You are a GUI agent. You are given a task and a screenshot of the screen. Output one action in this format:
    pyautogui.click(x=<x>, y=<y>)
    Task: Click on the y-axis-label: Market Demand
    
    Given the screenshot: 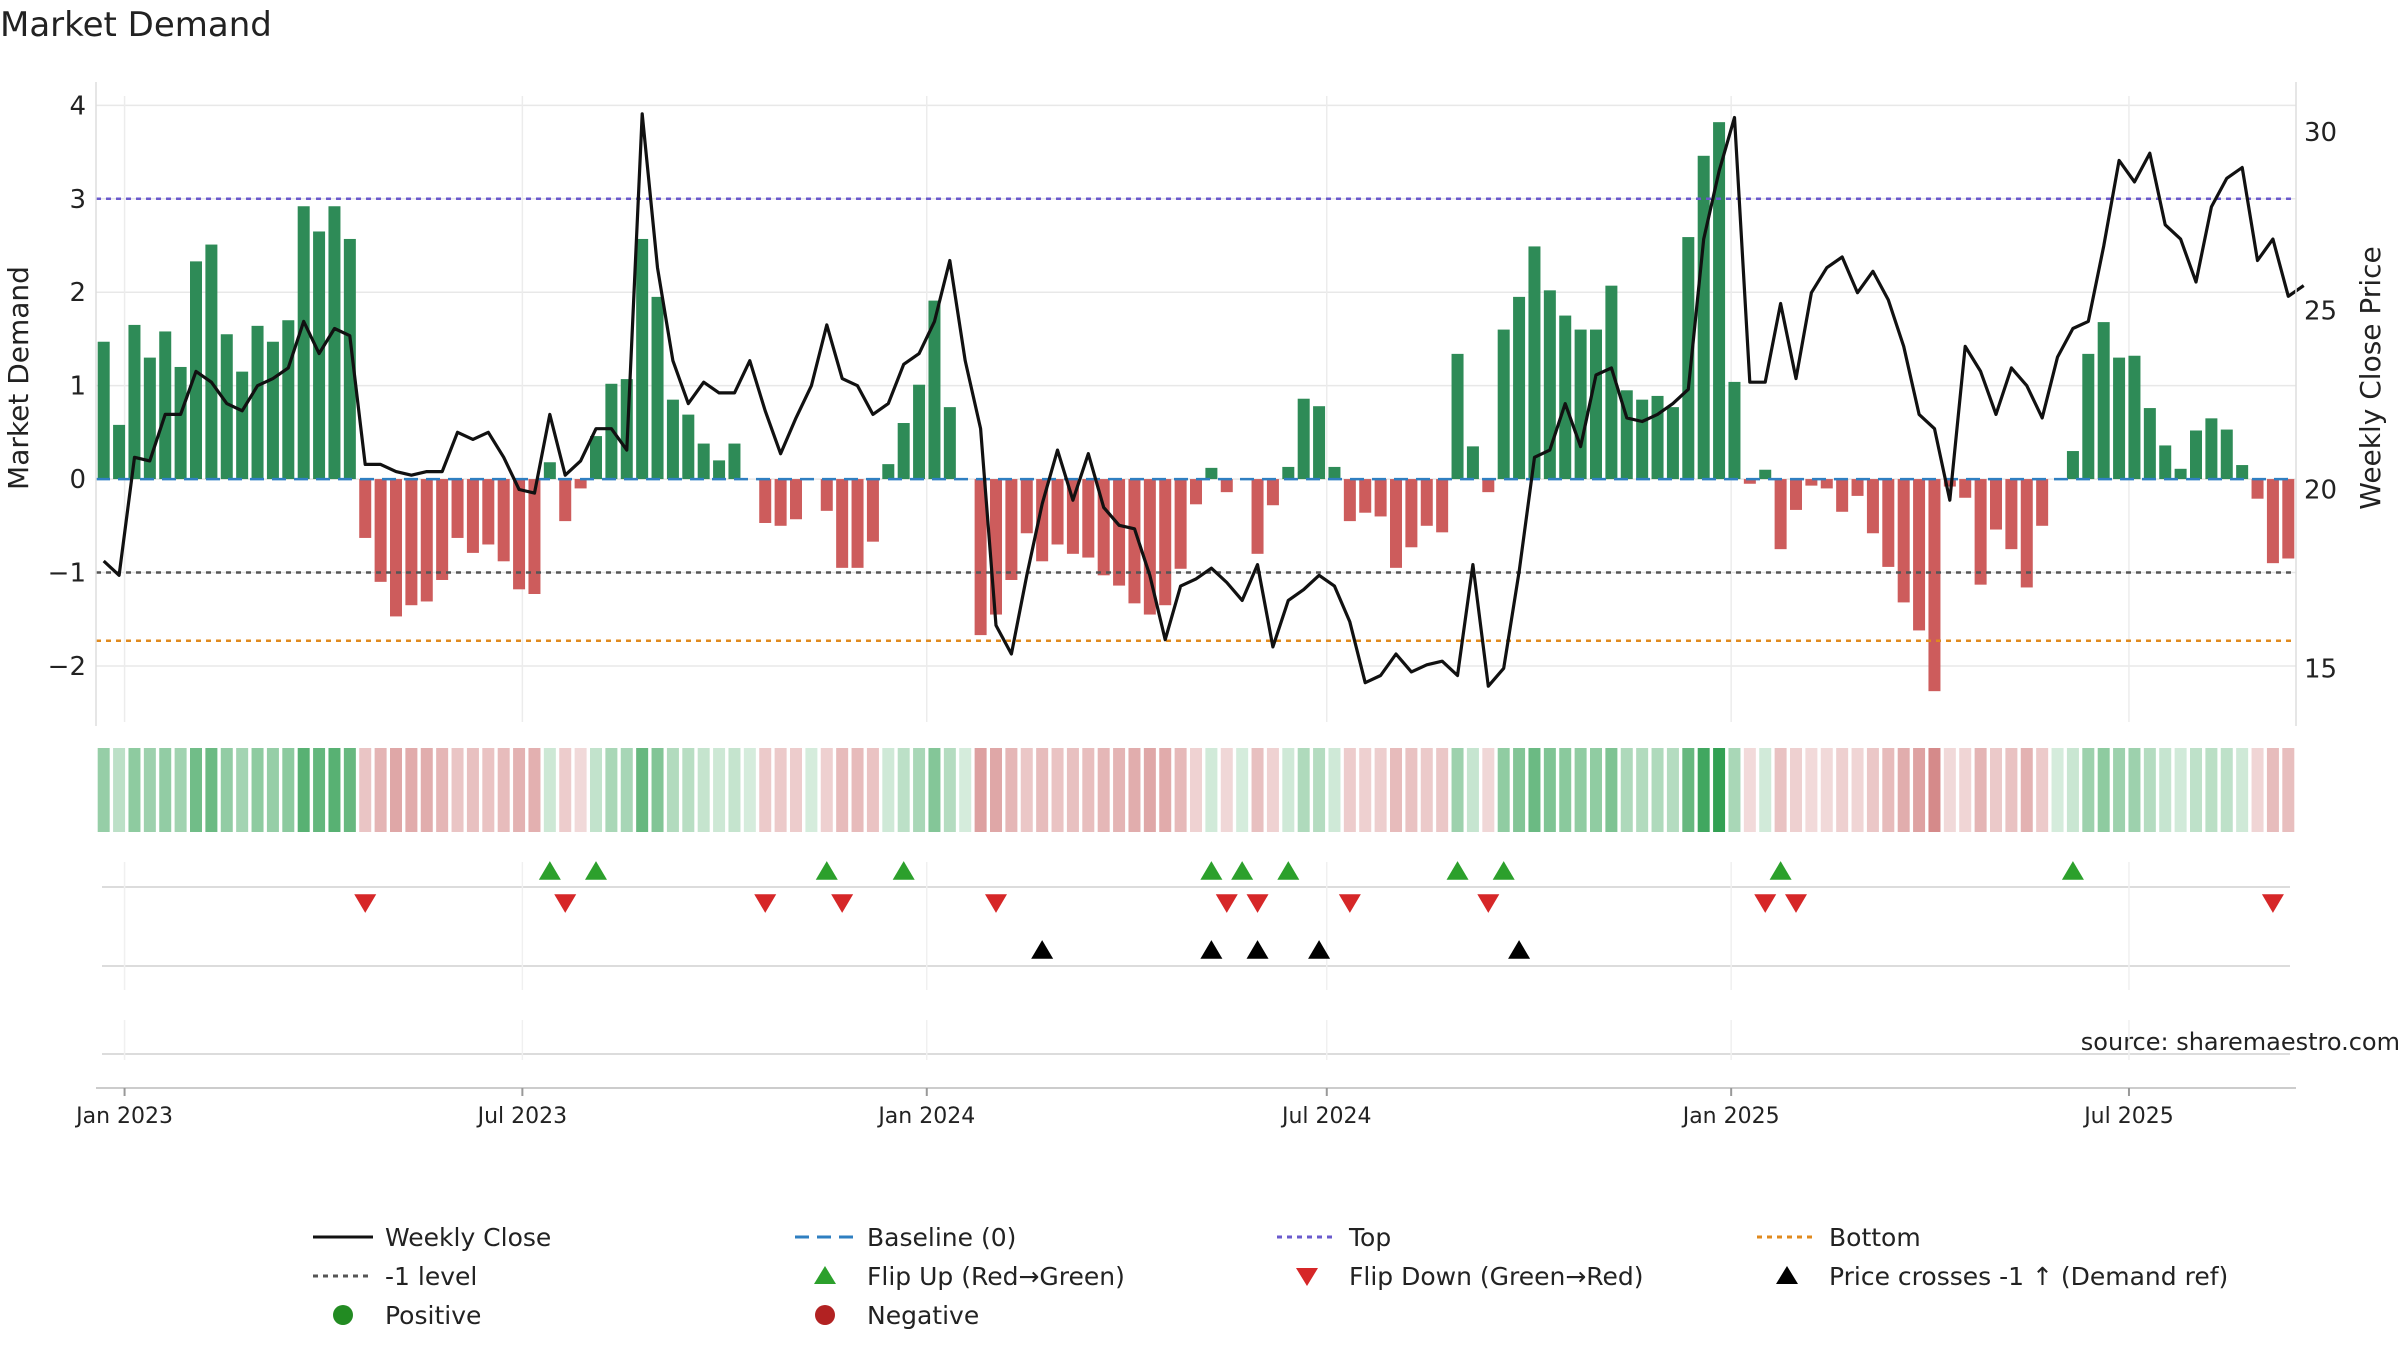 What is the action you would take?
    pyautogui.click(x=18, y=378)
    